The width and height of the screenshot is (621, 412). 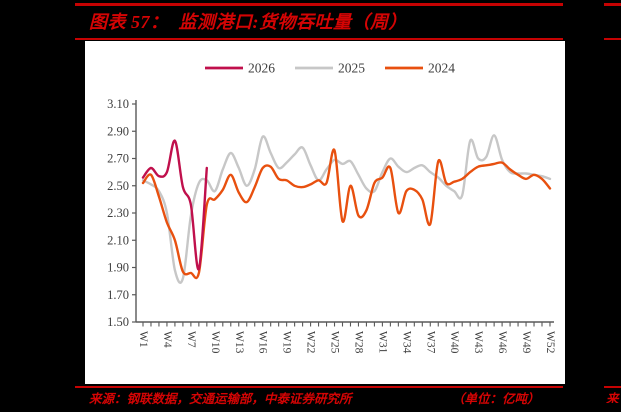 I want to click on x-tick-label: W10, so click(x=215, y=342).